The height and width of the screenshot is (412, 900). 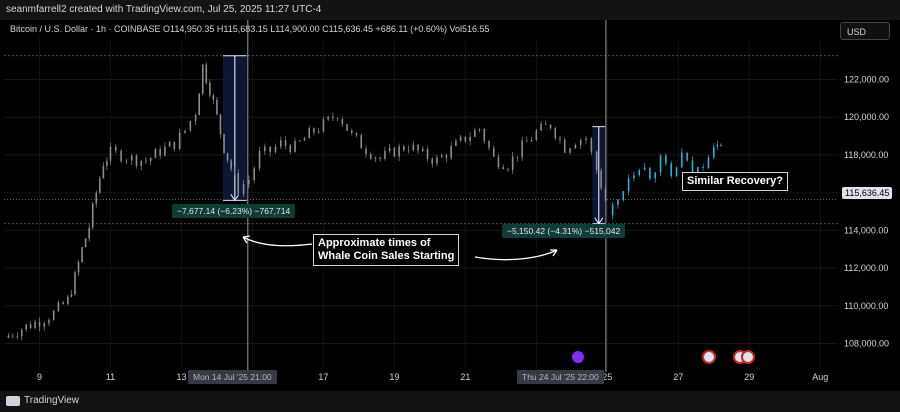 What do you see at coordinates (277, 241) in the screenshot?
I see `left-curved-arrow` at bounding box center [277, 241].